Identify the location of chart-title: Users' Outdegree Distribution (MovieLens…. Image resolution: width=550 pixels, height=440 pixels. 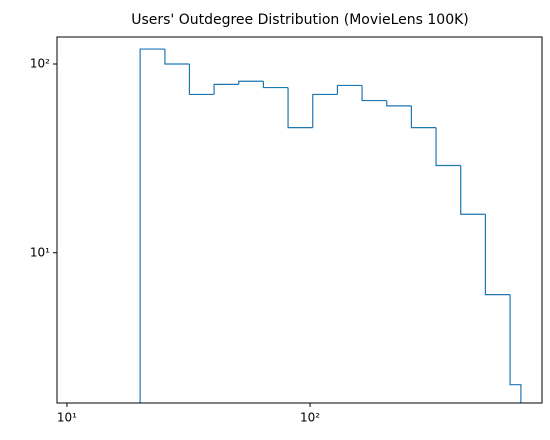
(300, 20).